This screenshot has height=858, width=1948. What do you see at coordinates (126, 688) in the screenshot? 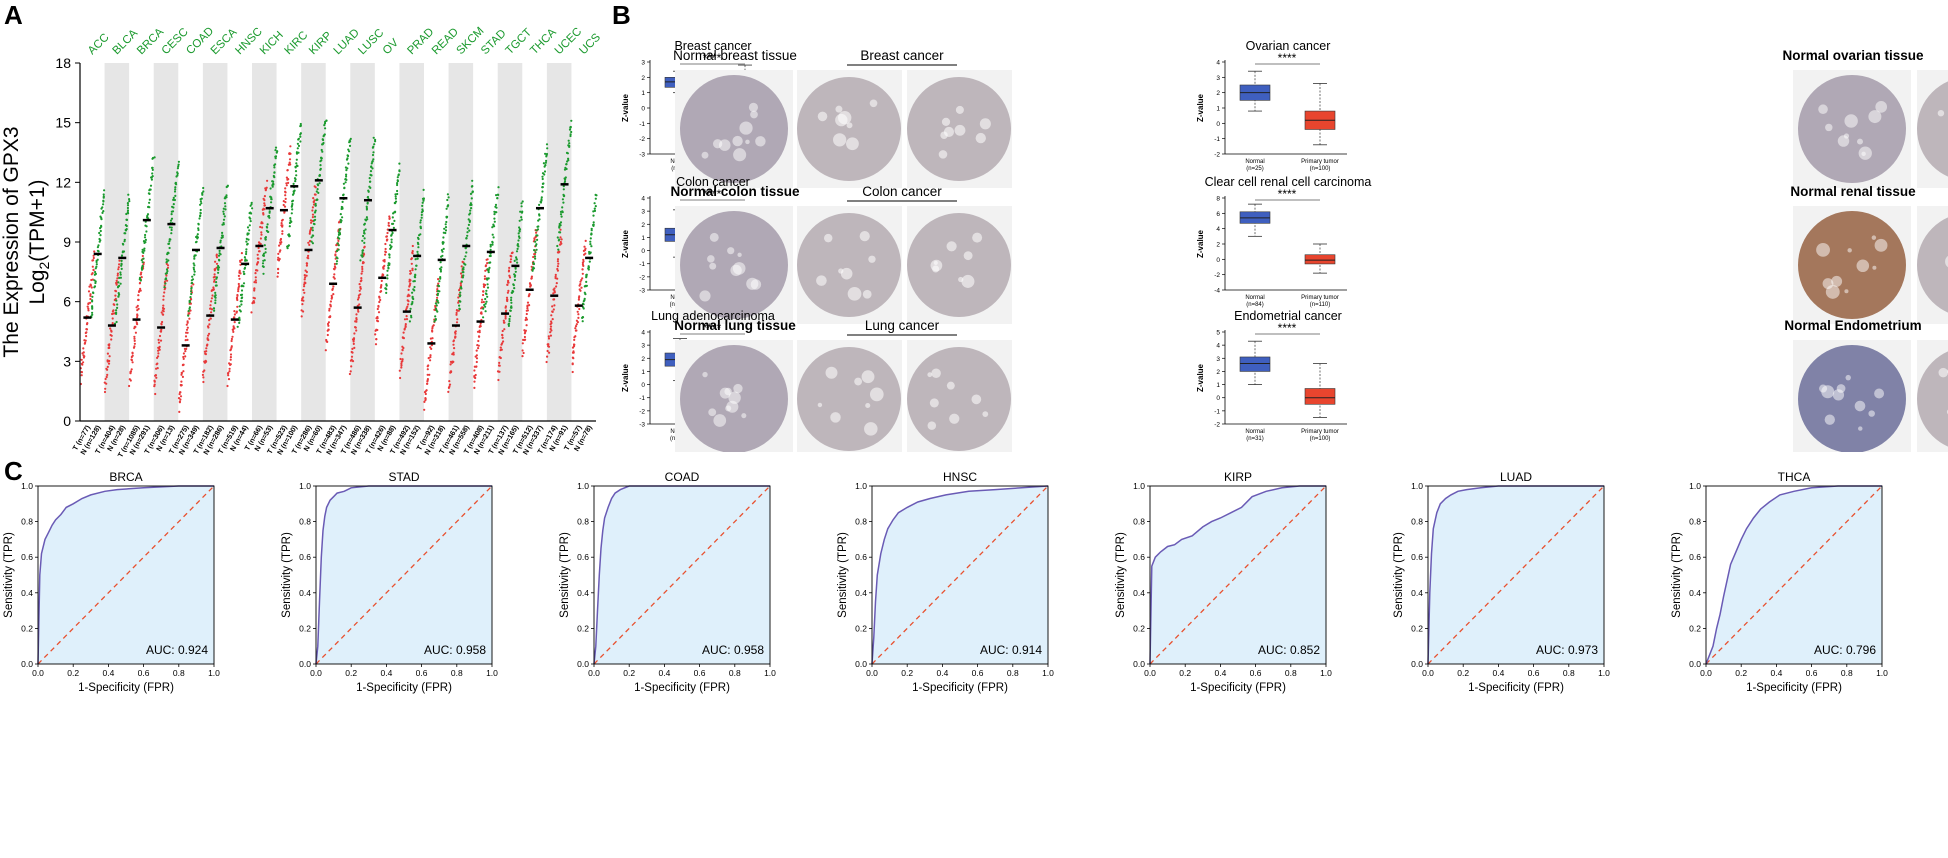
I see `roc-x-label: 1-Specificity (FPR)` at bounding box center [126, 688].